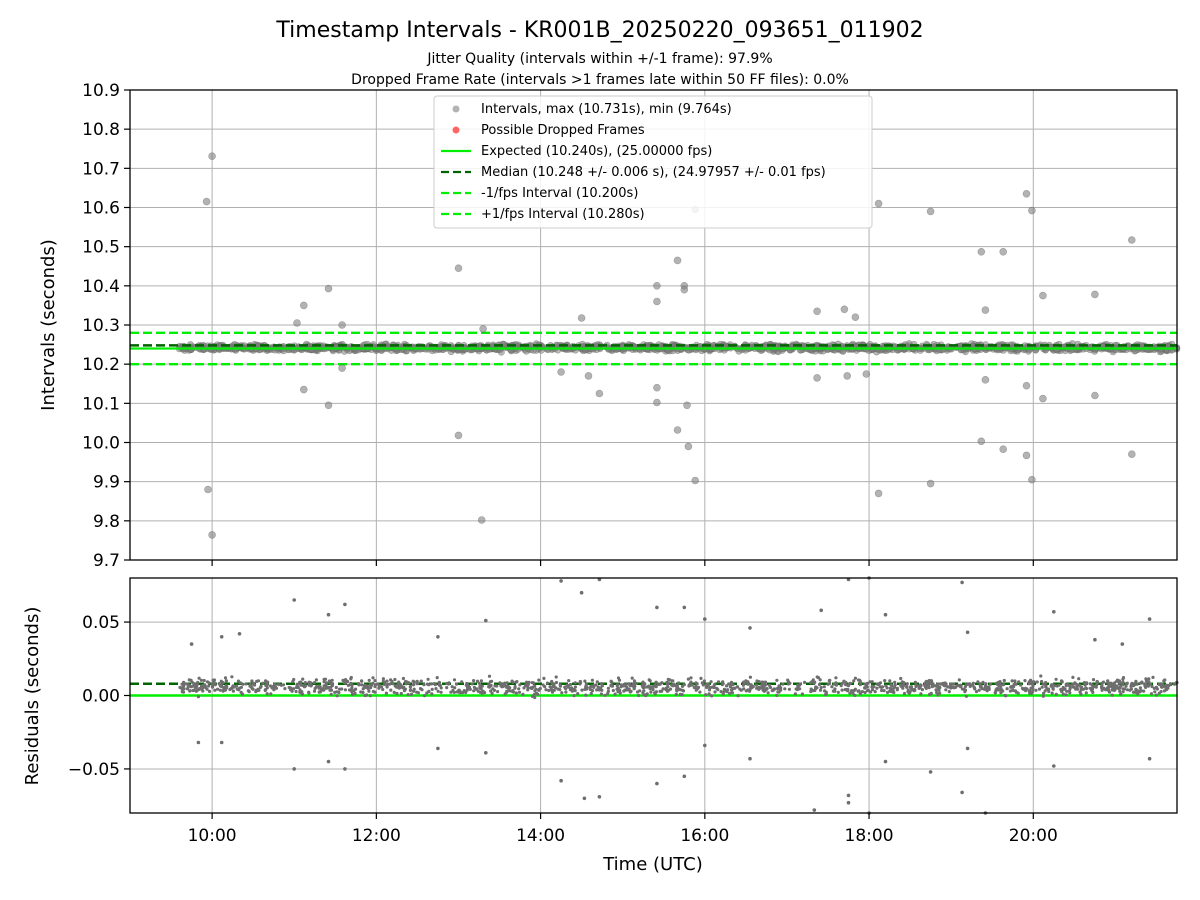 The height and width of the screenshot is (900, 1200). Describe the element at coordinates (563, 130) in the screenshot. I see `legend-label-dropped: Possible Dropped Frames` at that location.